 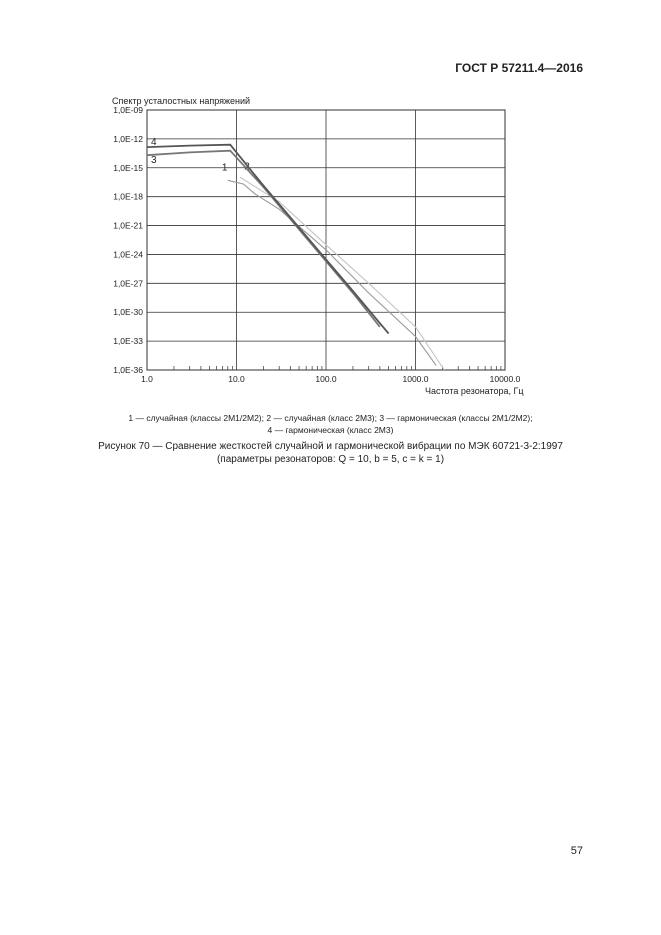 I want to click on x-tick-label: 10.0, so click(x=236, y=379).